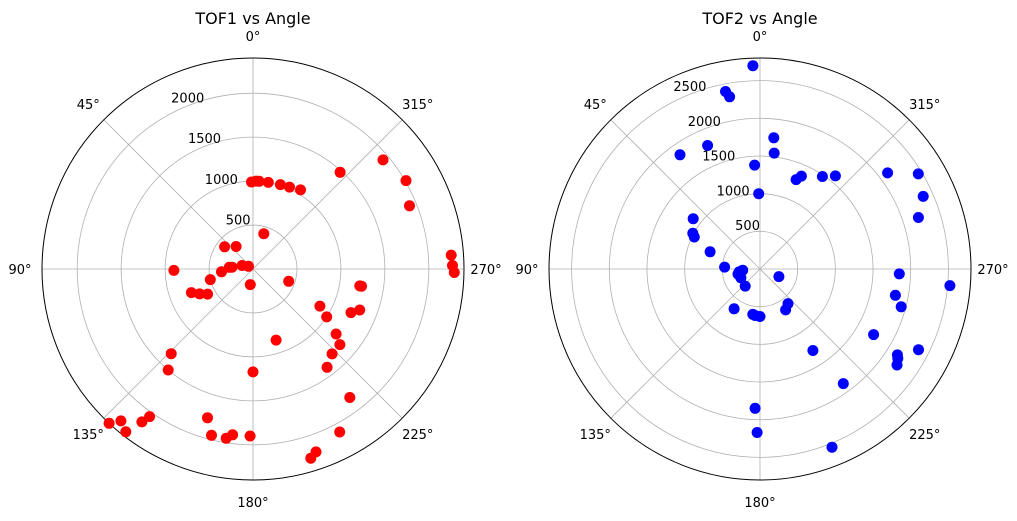  I want to click on theta-tick-label: 315°, so click(417, 105).